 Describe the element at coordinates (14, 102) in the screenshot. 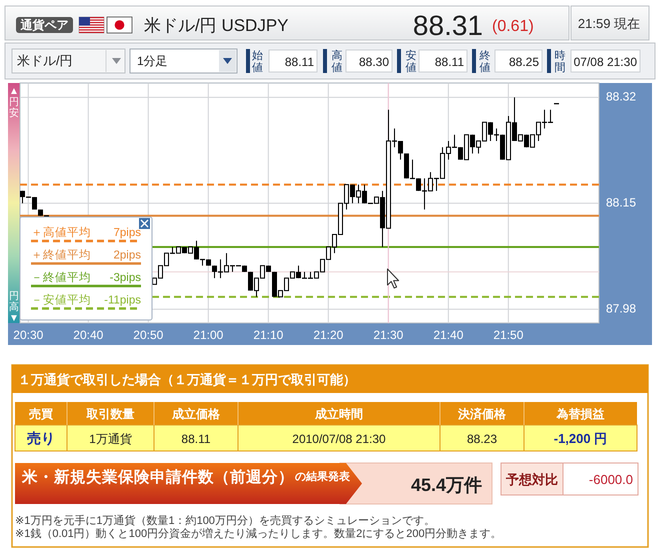

I see `text: ▲円安` at that location.